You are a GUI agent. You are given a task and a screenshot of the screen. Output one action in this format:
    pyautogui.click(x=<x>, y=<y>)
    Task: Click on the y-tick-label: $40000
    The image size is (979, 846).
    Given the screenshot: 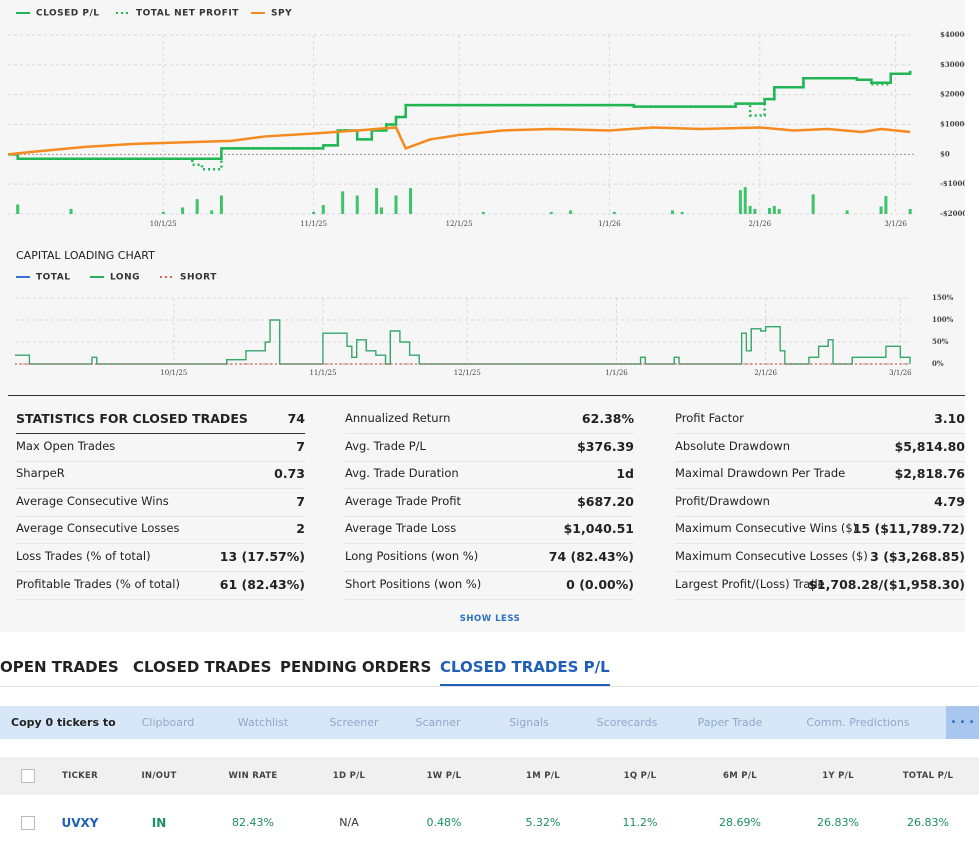 What is the action you would take?
    pyautogui.click(x=952, y=34)
    